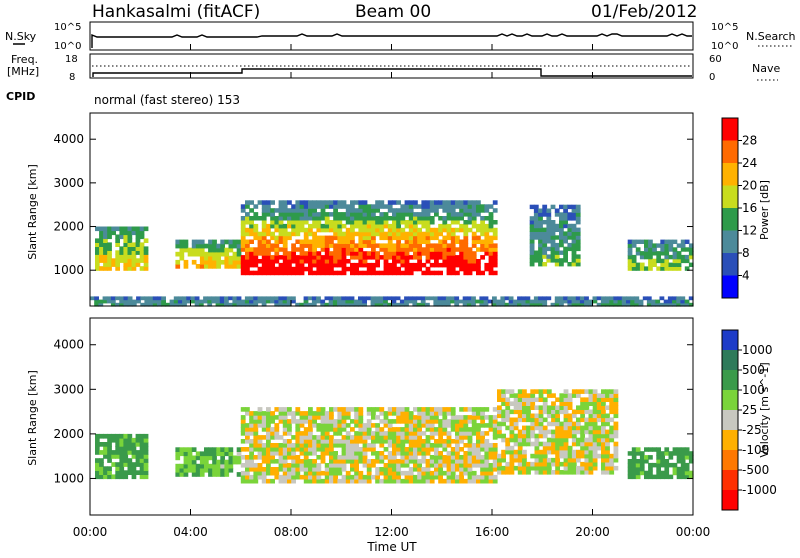 This screenshot has height=558, width=800. Describe the element at coordinates (749, 141) in the screenshot. I see `colorbar-tick-label: 28` at that location.